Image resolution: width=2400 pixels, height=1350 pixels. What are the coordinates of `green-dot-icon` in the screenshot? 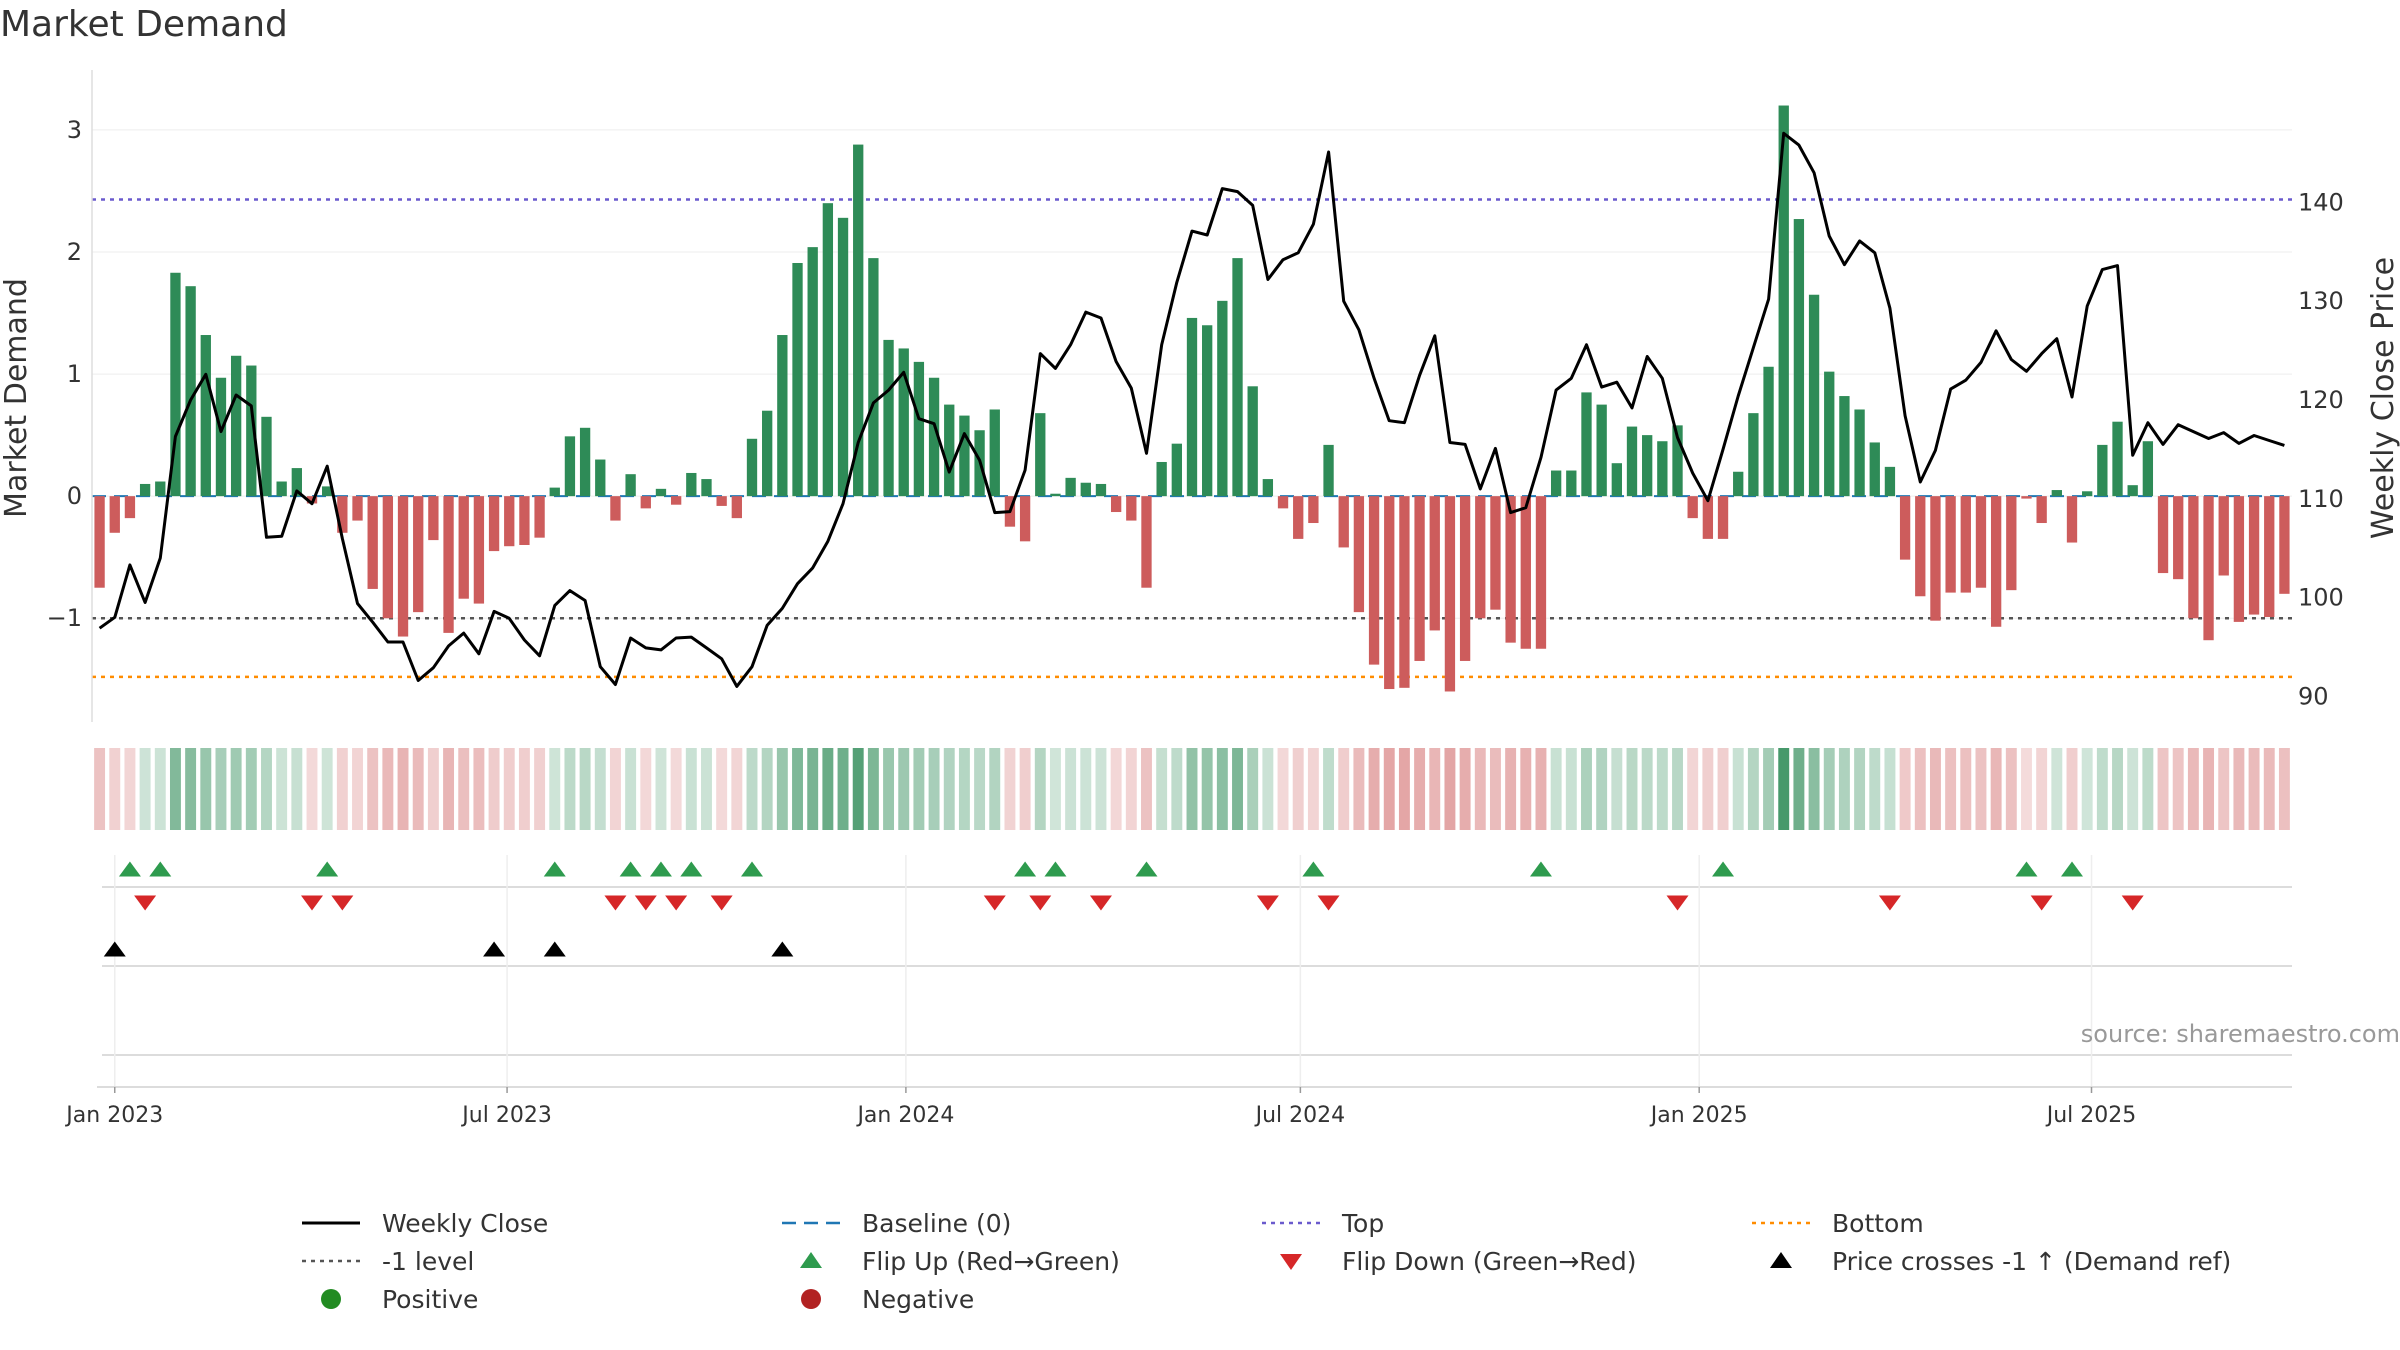 It's located at (331, 1299).